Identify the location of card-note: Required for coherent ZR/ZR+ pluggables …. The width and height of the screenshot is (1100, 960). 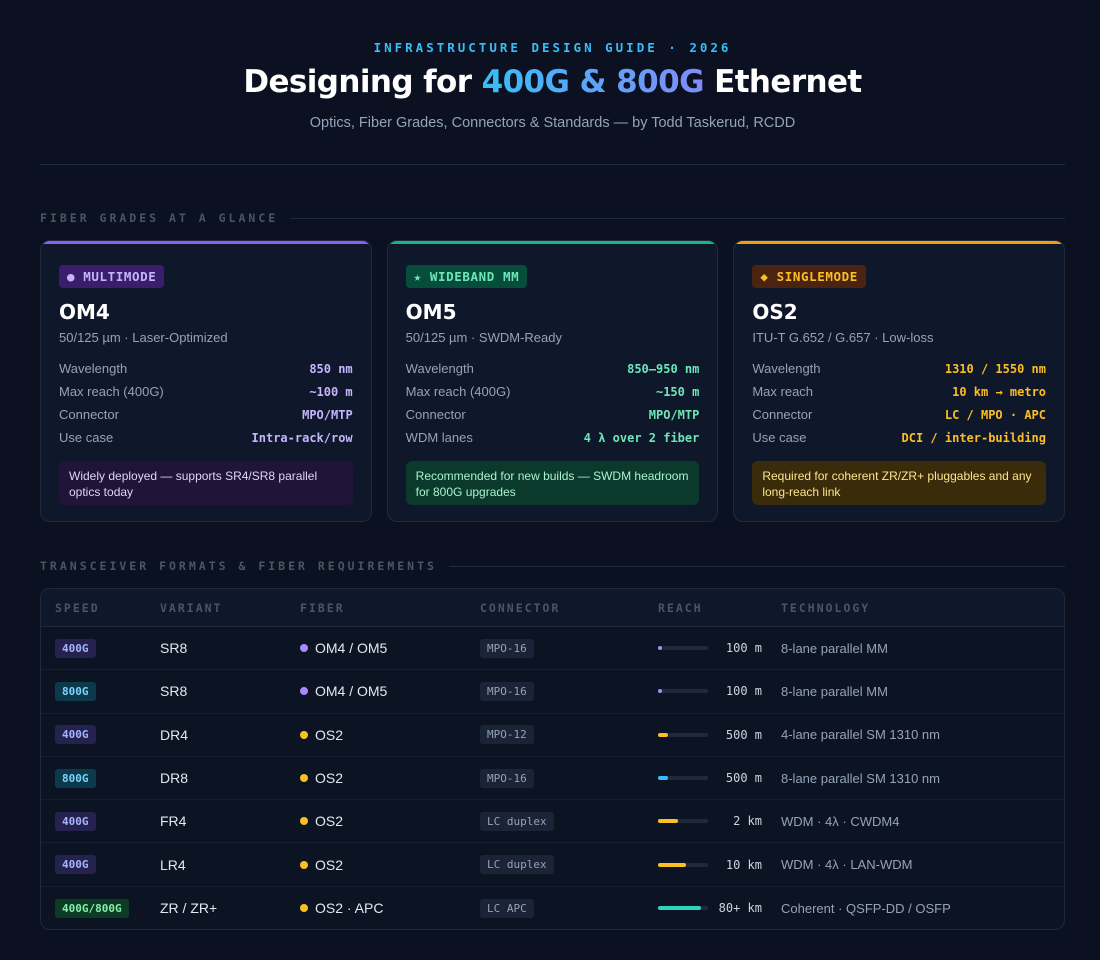
(899, 483).